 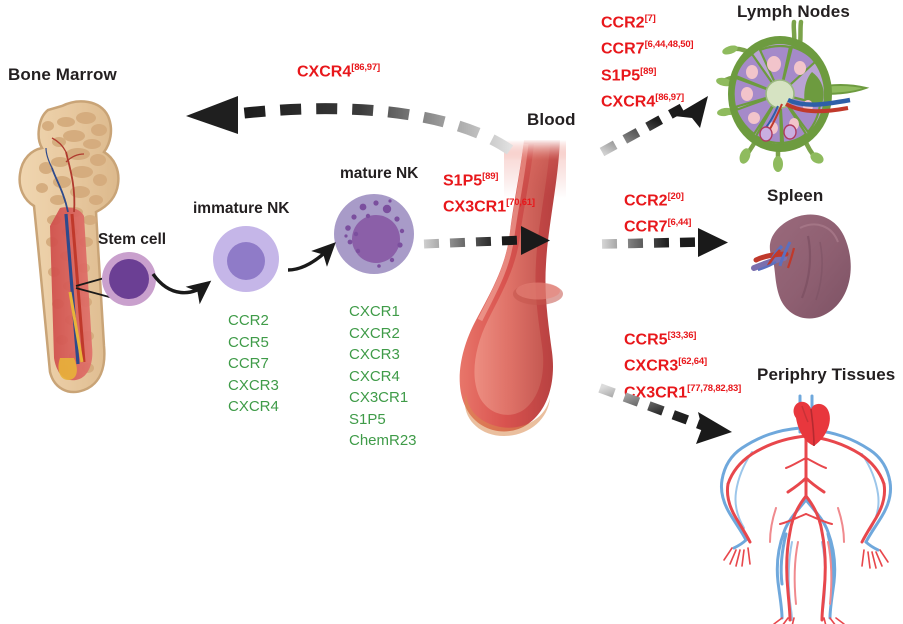 What do you see at coordinates (315, 258) in the screenshot?
I see `immature-to-mature-arrow` at bounding box center [315, 258].